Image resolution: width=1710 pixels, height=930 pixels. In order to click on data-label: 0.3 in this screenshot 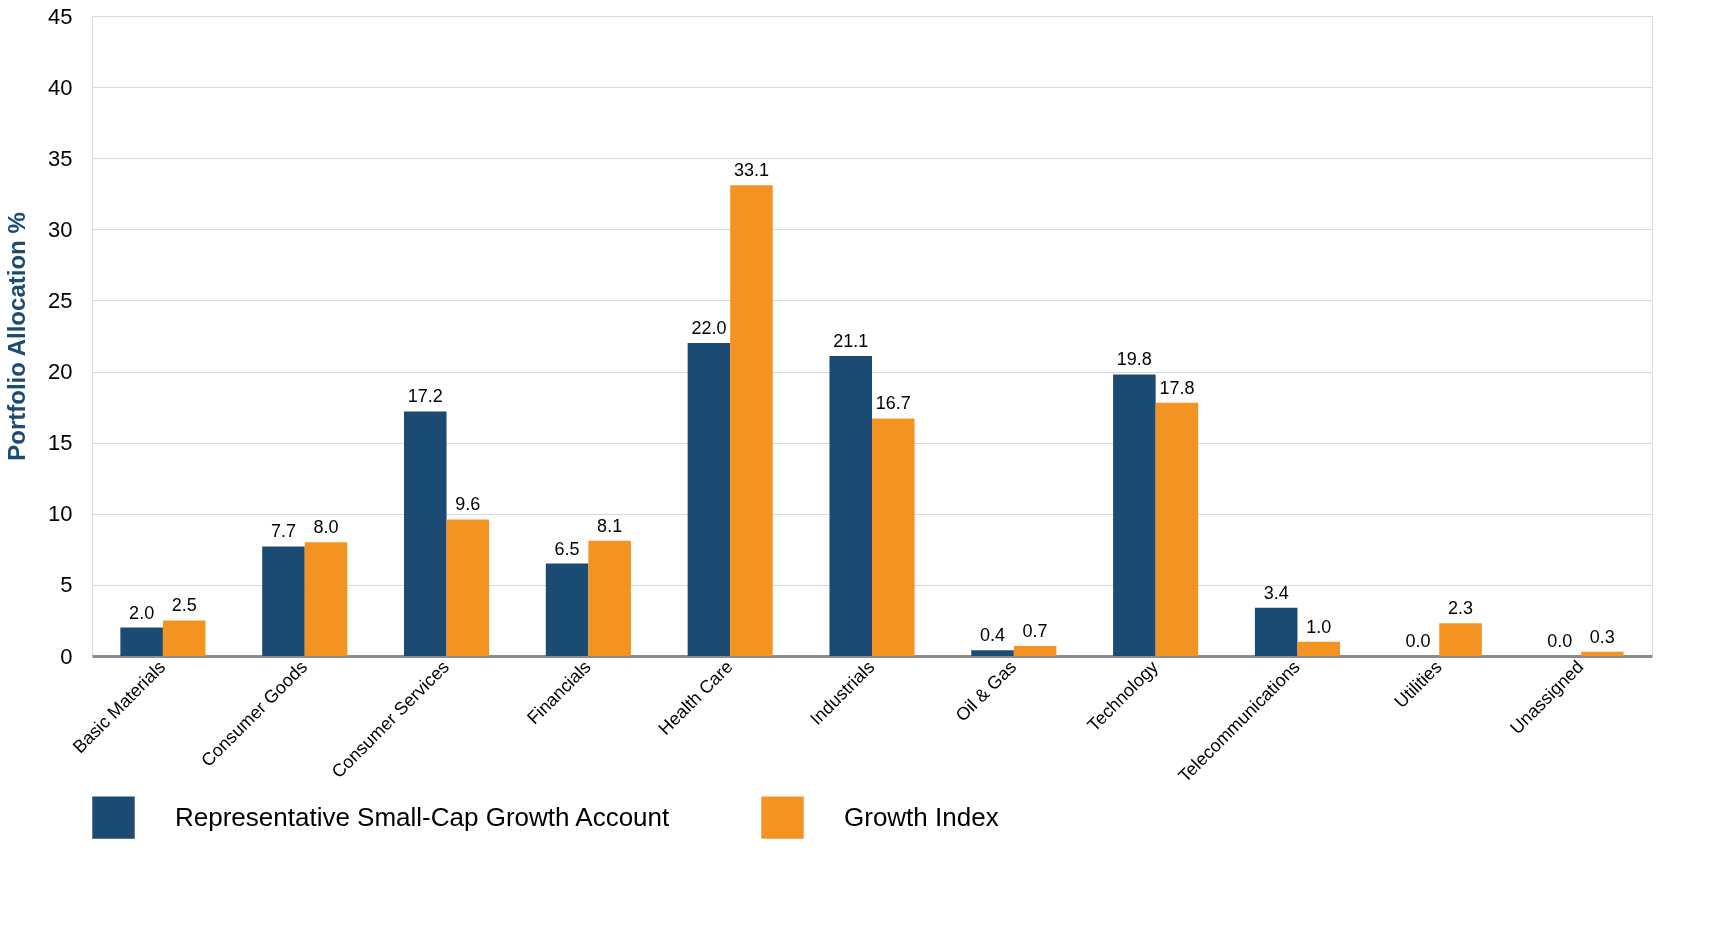, I will do `click(1602, 636)`.